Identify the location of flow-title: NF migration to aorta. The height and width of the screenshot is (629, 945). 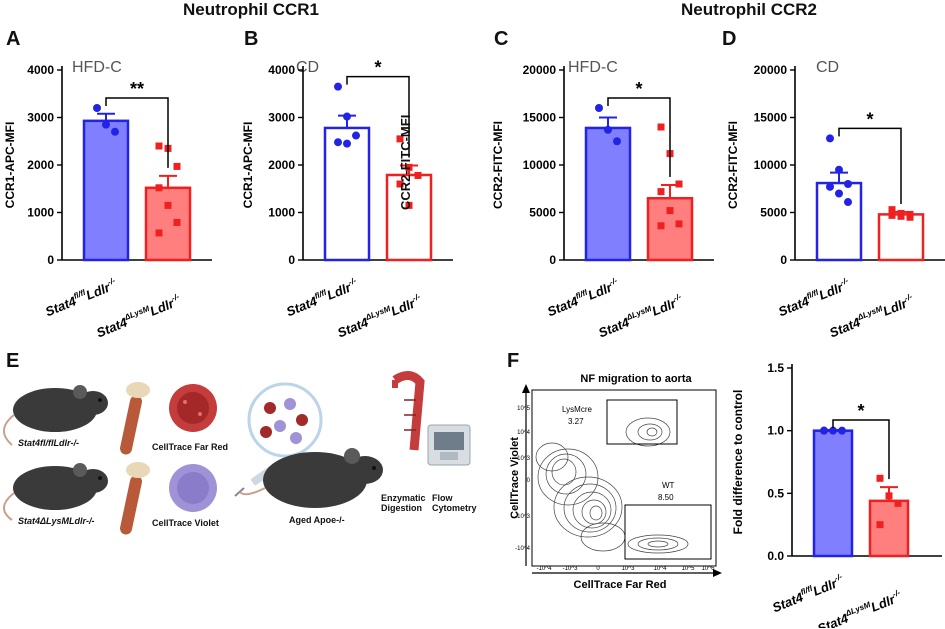
(636, 379).